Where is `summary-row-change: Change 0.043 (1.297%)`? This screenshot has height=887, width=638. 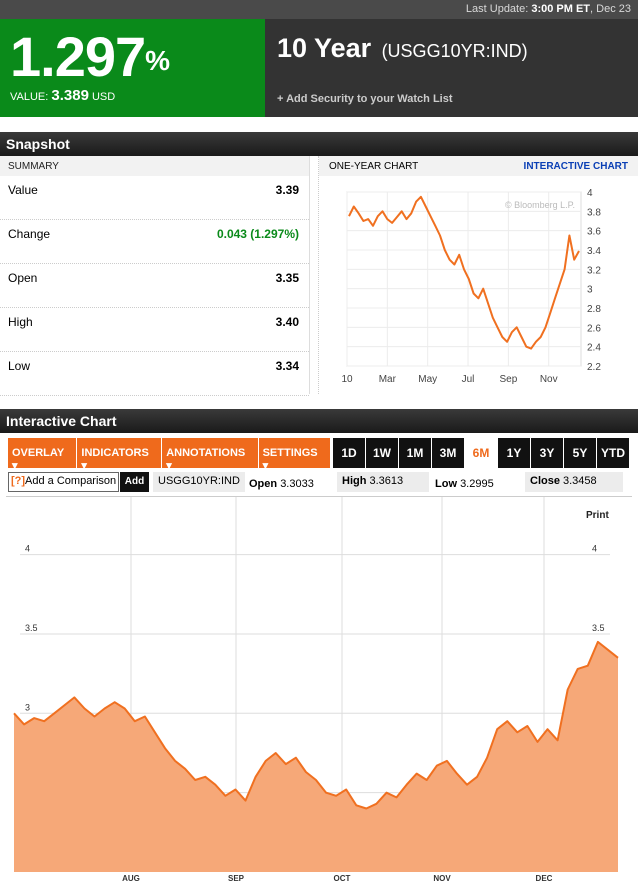 summary-row-change: Change 0.043 (1.297%) is located at coordinates (154, 242).